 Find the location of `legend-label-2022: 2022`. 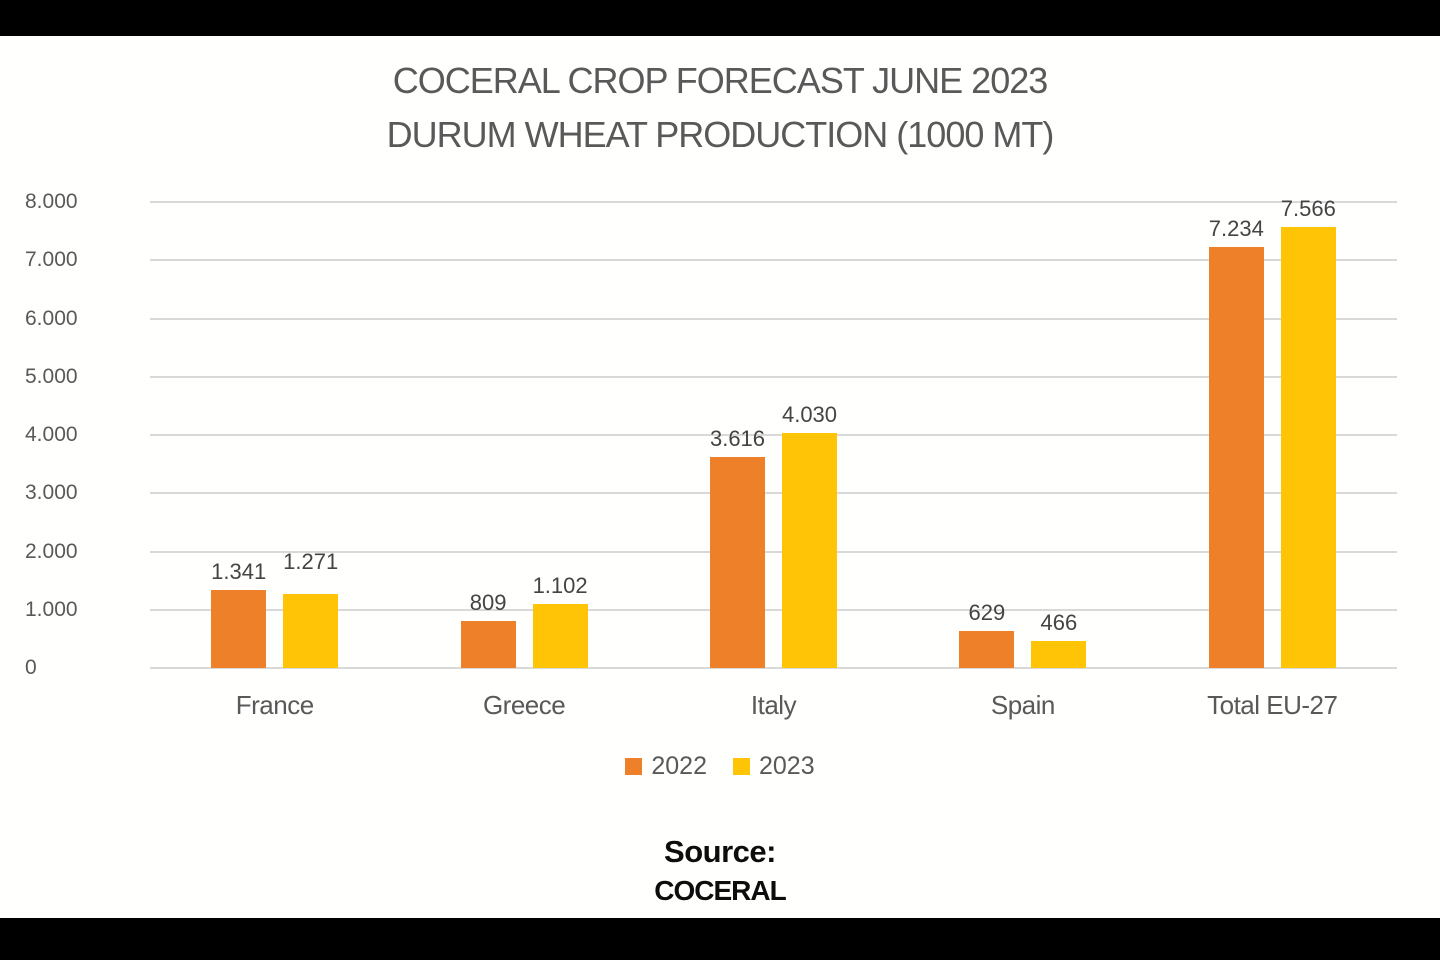

legend-label-2022: 2022 is located at coordinates (679, 766).